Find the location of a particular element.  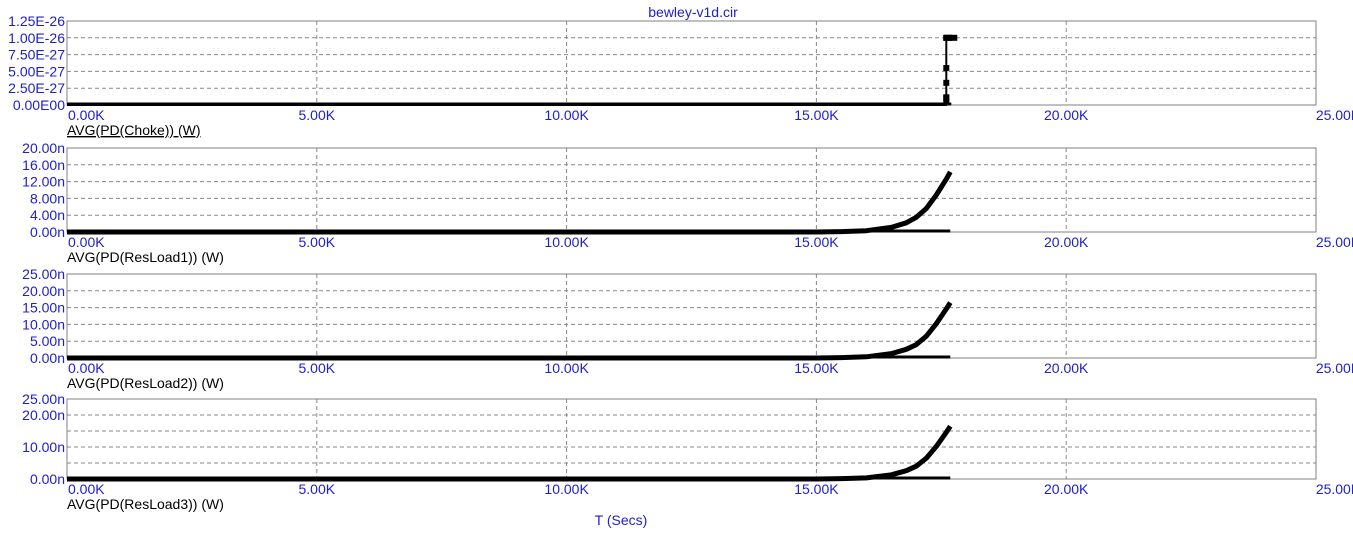

y-tick-label: 4.00n is located at coordinates (47, 215).